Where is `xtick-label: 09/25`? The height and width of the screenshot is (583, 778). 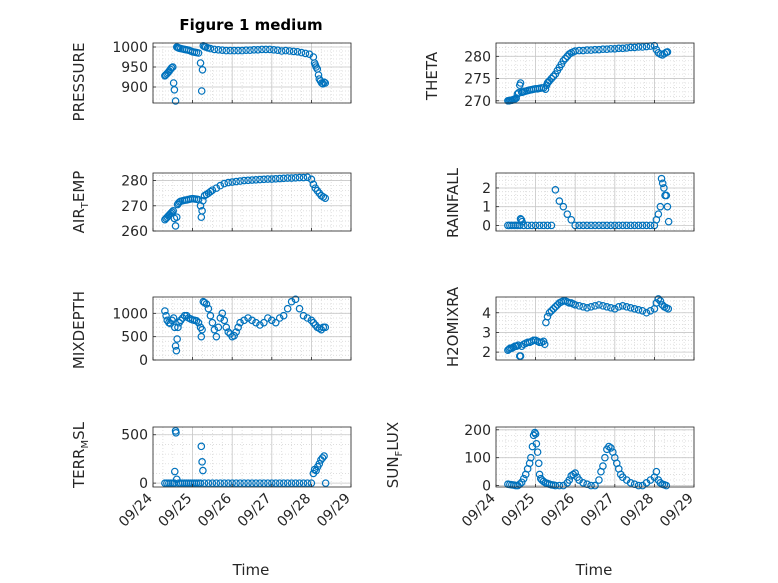 xtick-label: 09/25 is located at coordinates (519, 511).